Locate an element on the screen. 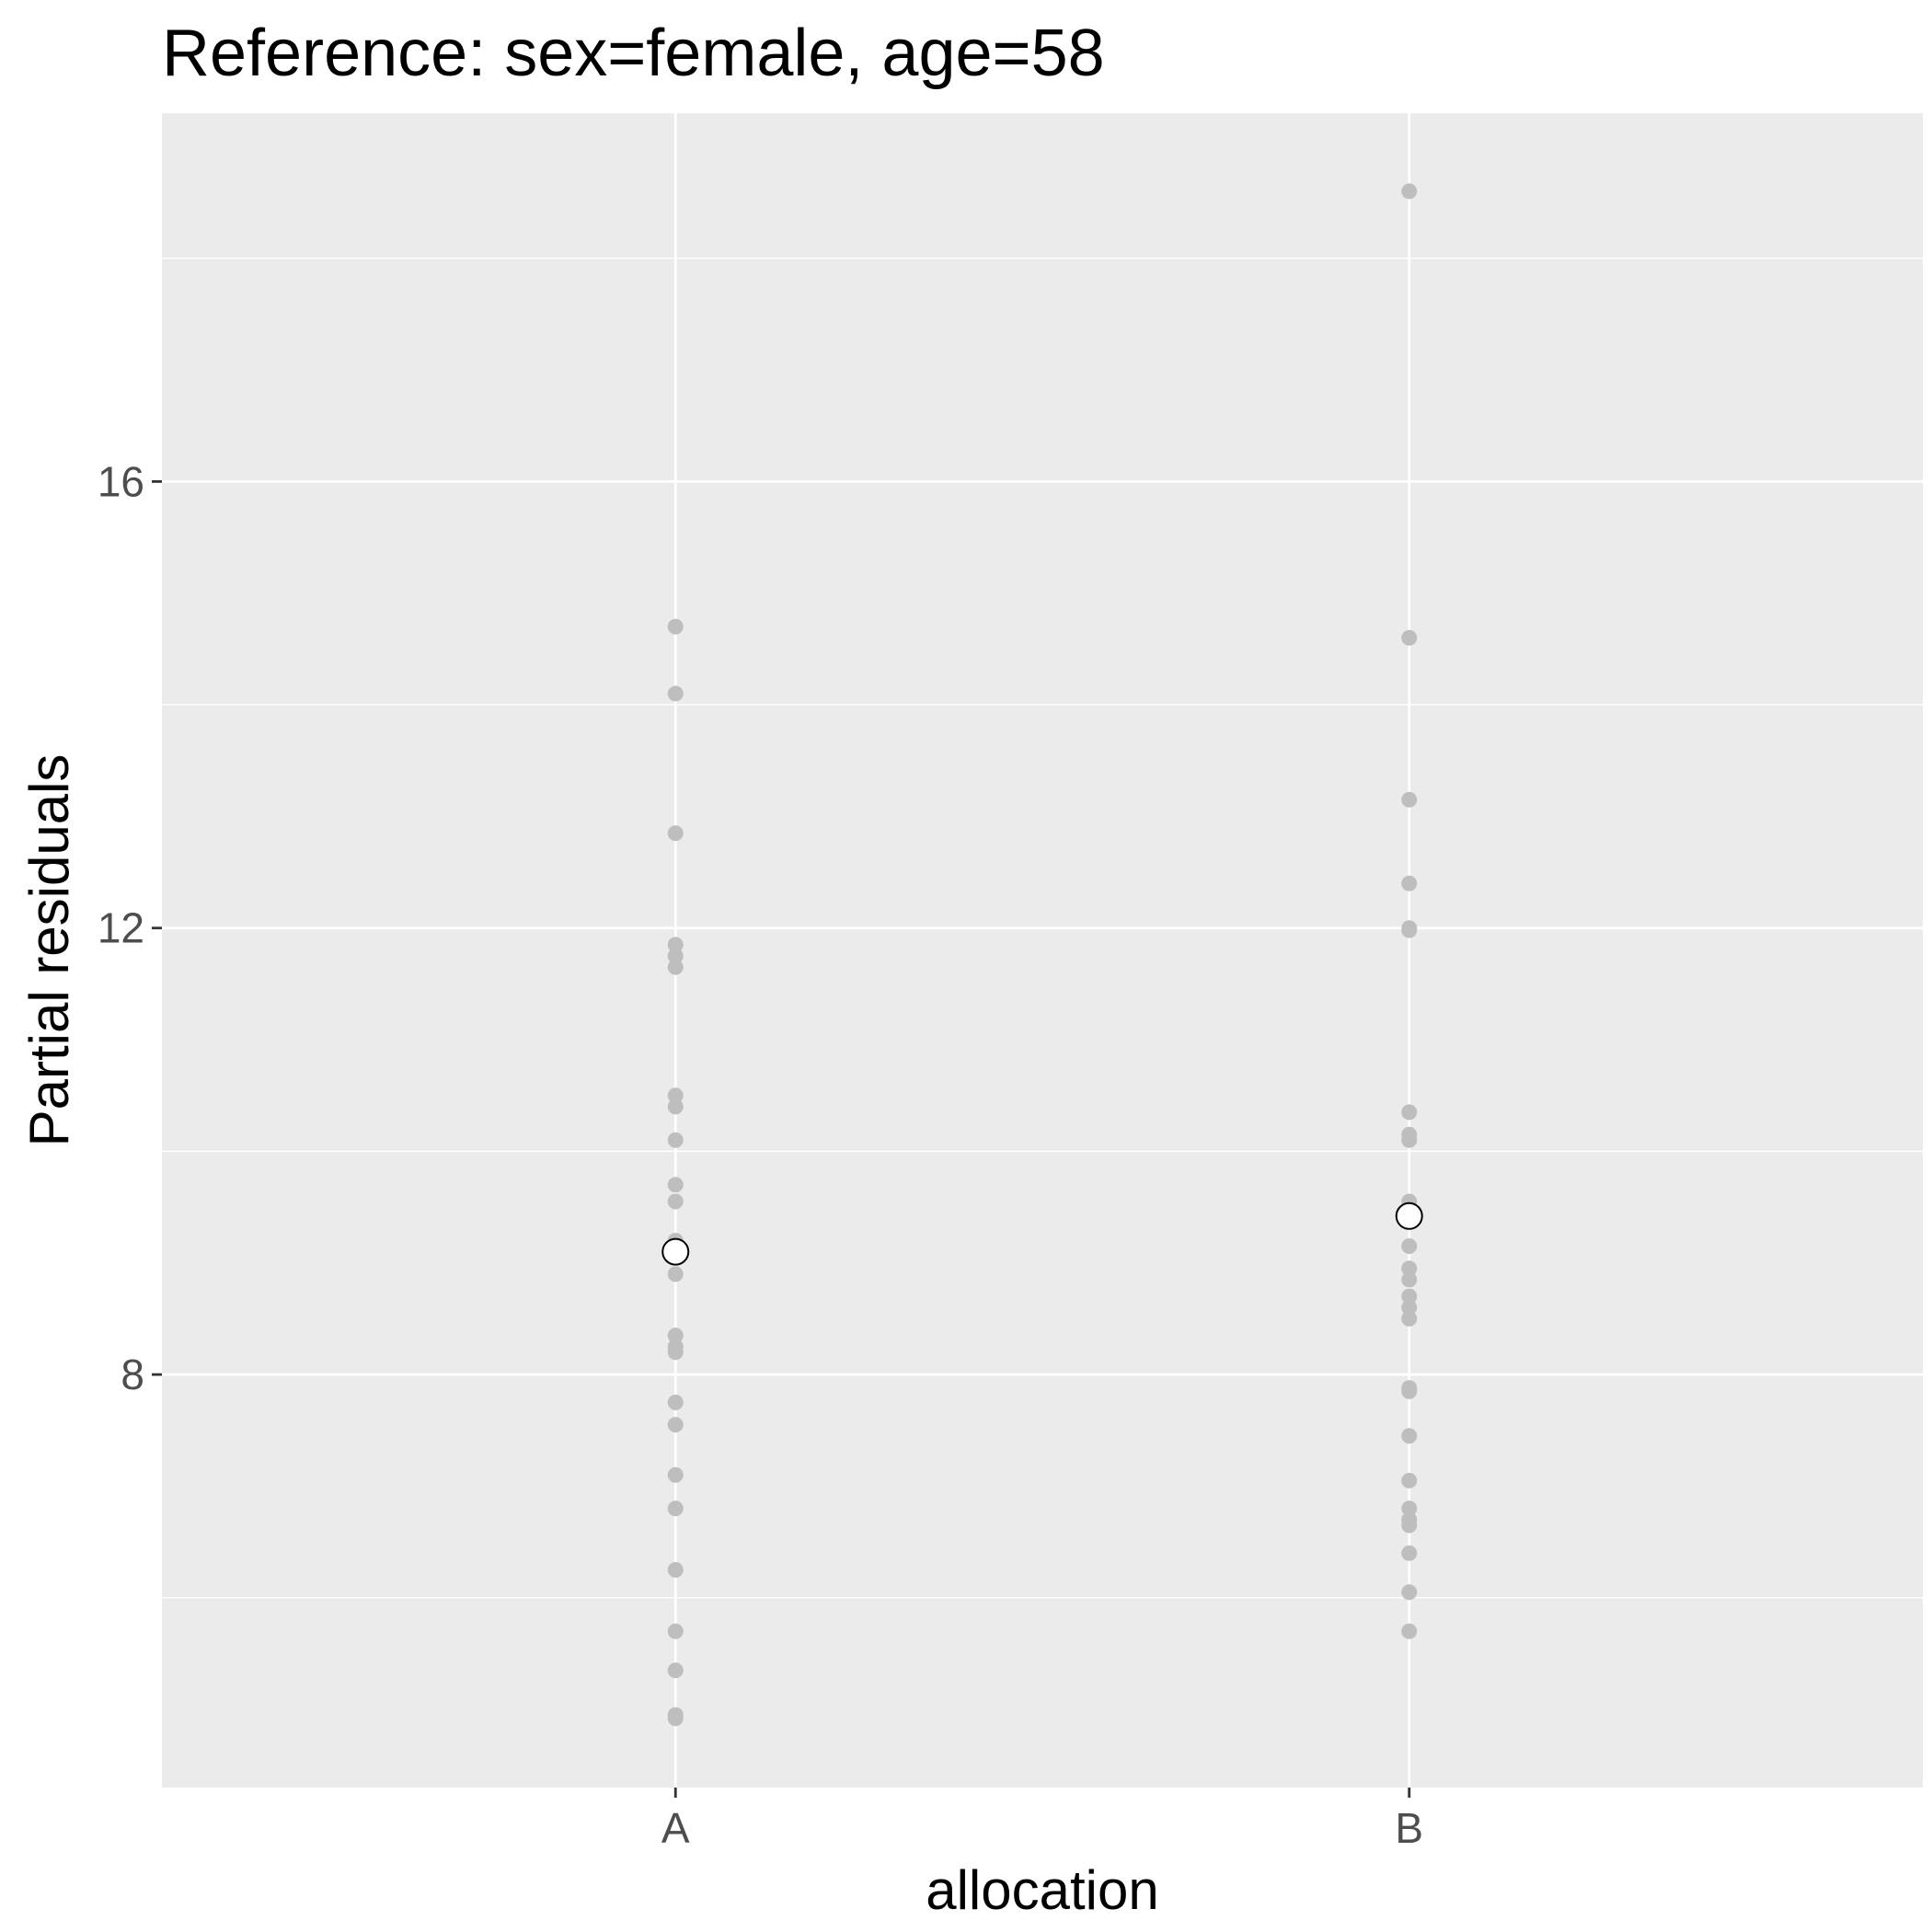 The width and height of the screenshot is (1932, 1932). y-tick-label: 12 is located at coordinates (121, 928).